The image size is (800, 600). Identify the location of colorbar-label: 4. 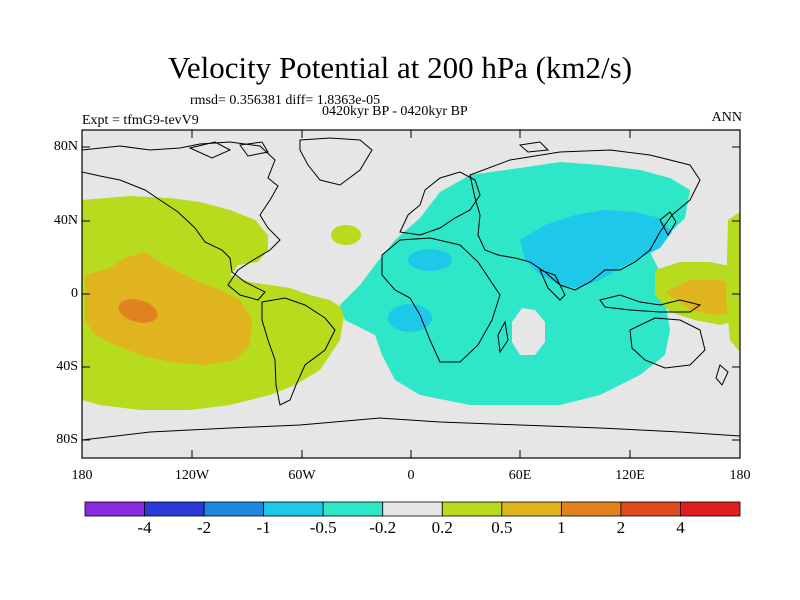
(680, 527).